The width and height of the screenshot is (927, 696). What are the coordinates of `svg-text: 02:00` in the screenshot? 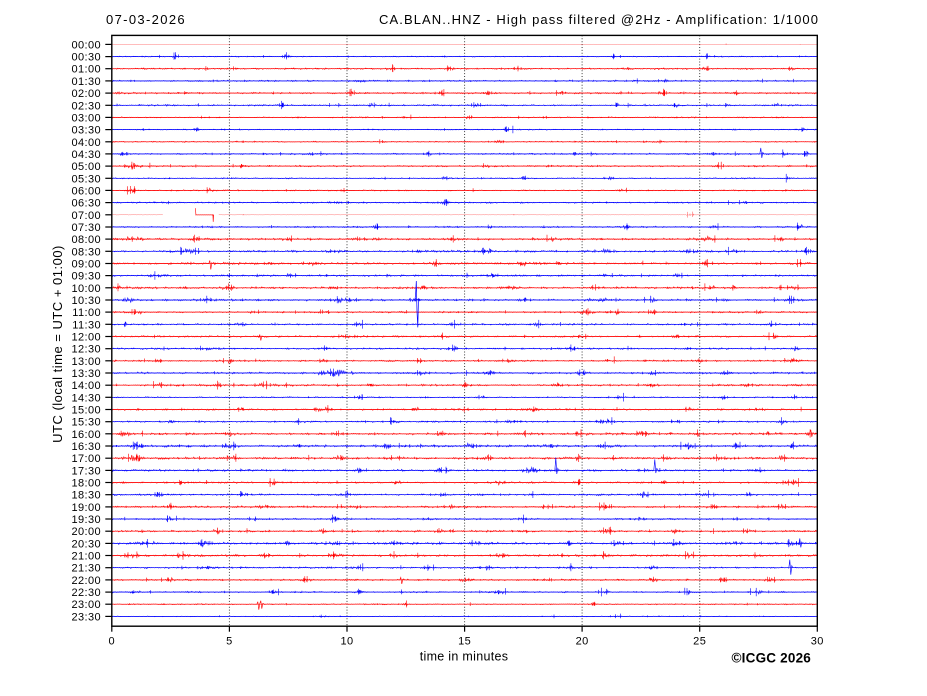 It's located at (86, 94).